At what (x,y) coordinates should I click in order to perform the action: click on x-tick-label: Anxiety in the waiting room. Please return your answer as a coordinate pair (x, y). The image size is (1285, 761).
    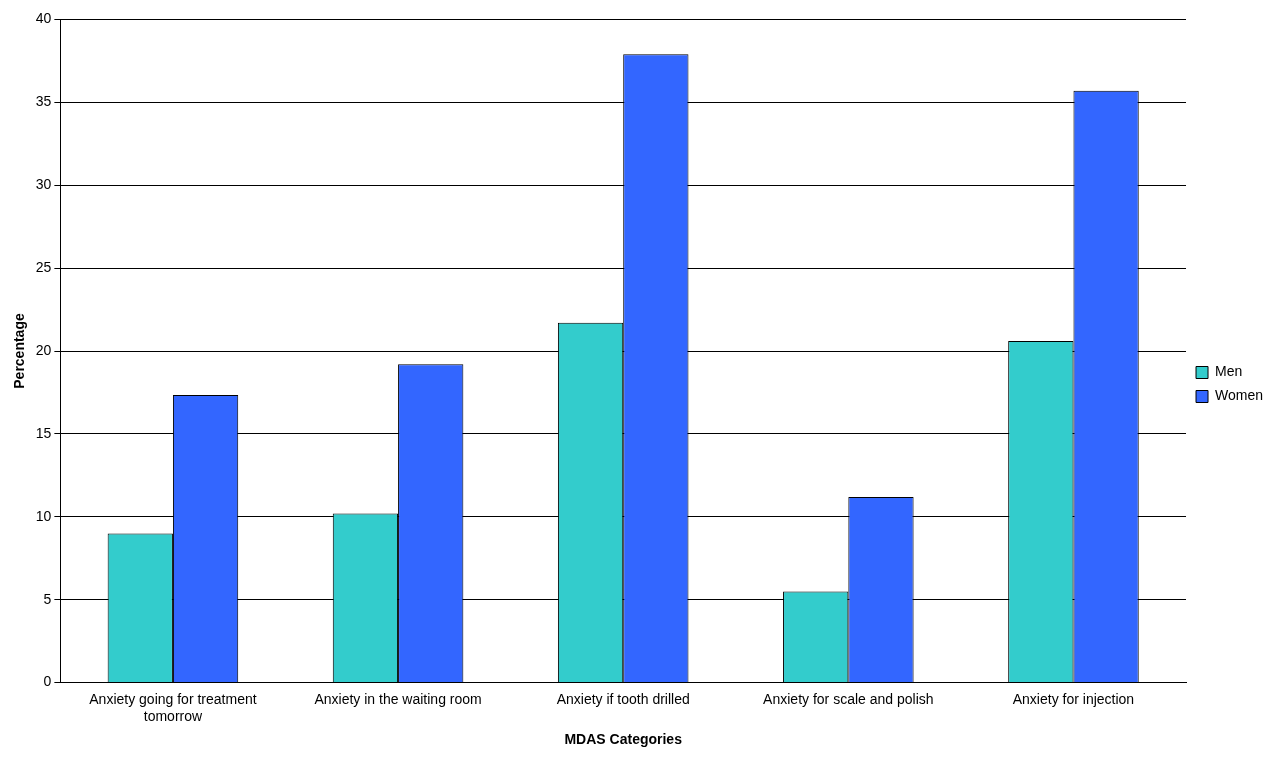
    Looking at the image, I should click on (398, 698).